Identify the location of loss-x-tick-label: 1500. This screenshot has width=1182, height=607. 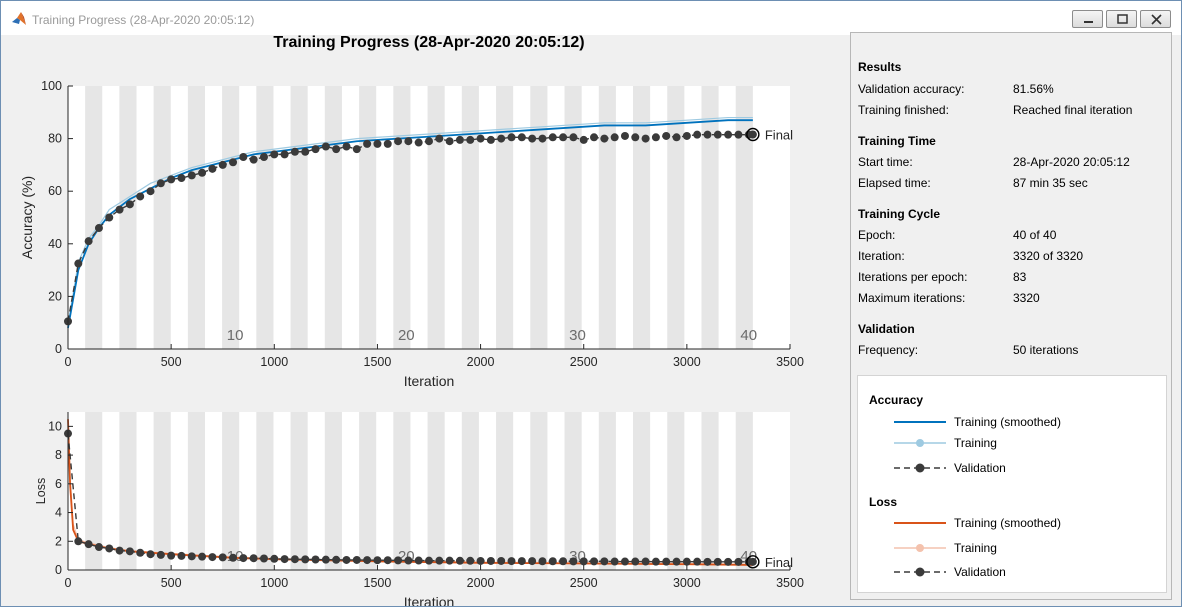
(378, 583).